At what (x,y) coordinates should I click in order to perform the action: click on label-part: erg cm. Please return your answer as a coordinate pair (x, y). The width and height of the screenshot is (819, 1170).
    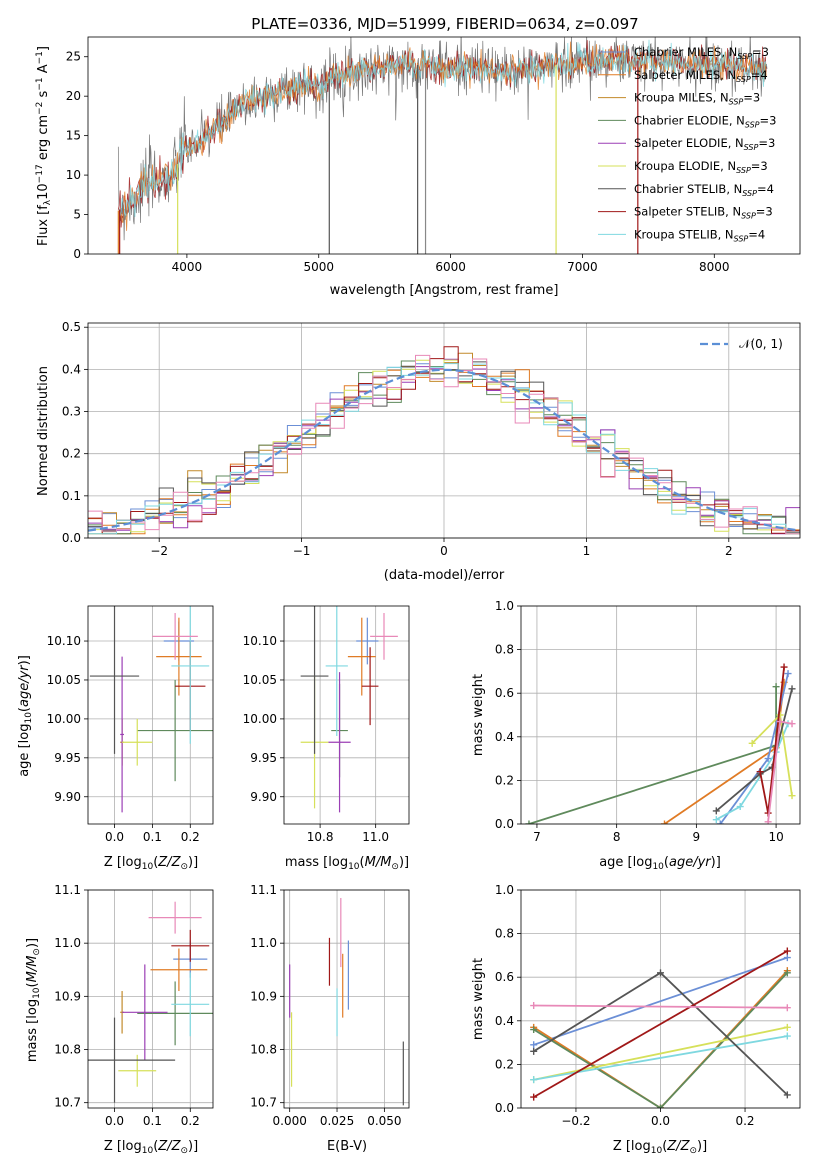
    Looking at the image, I should click on (43, 139).